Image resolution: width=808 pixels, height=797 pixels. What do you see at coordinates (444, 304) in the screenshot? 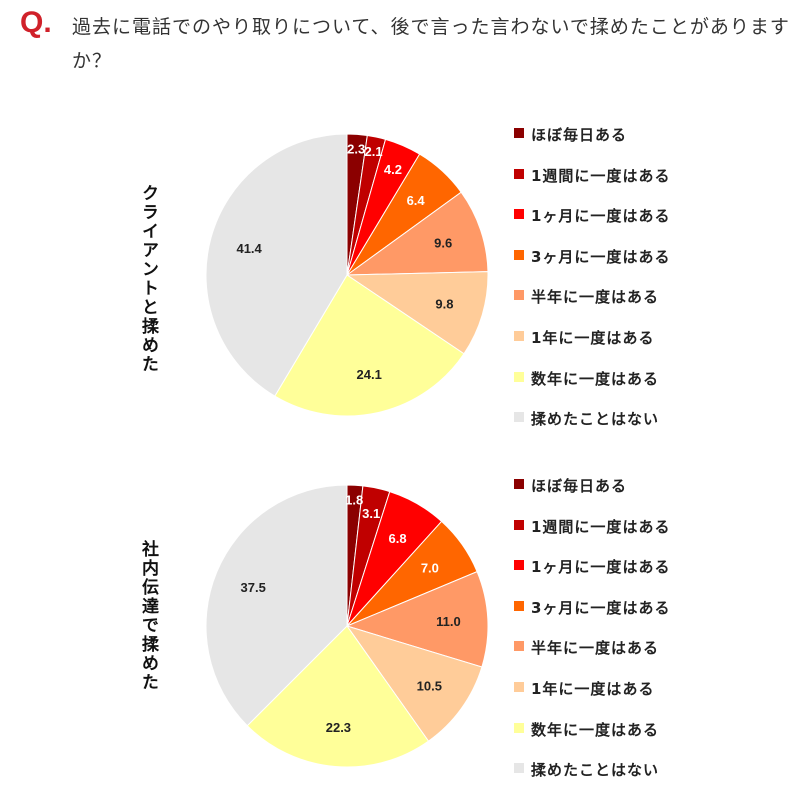
I see `data-label: 9.8` at bounding box center [444, 304].